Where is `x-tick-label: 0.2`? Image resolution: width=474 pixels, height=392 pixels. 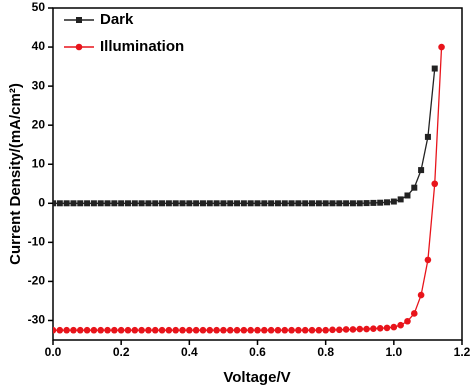
x-tick-label: 0.2 is located at coordinates (121, 352).